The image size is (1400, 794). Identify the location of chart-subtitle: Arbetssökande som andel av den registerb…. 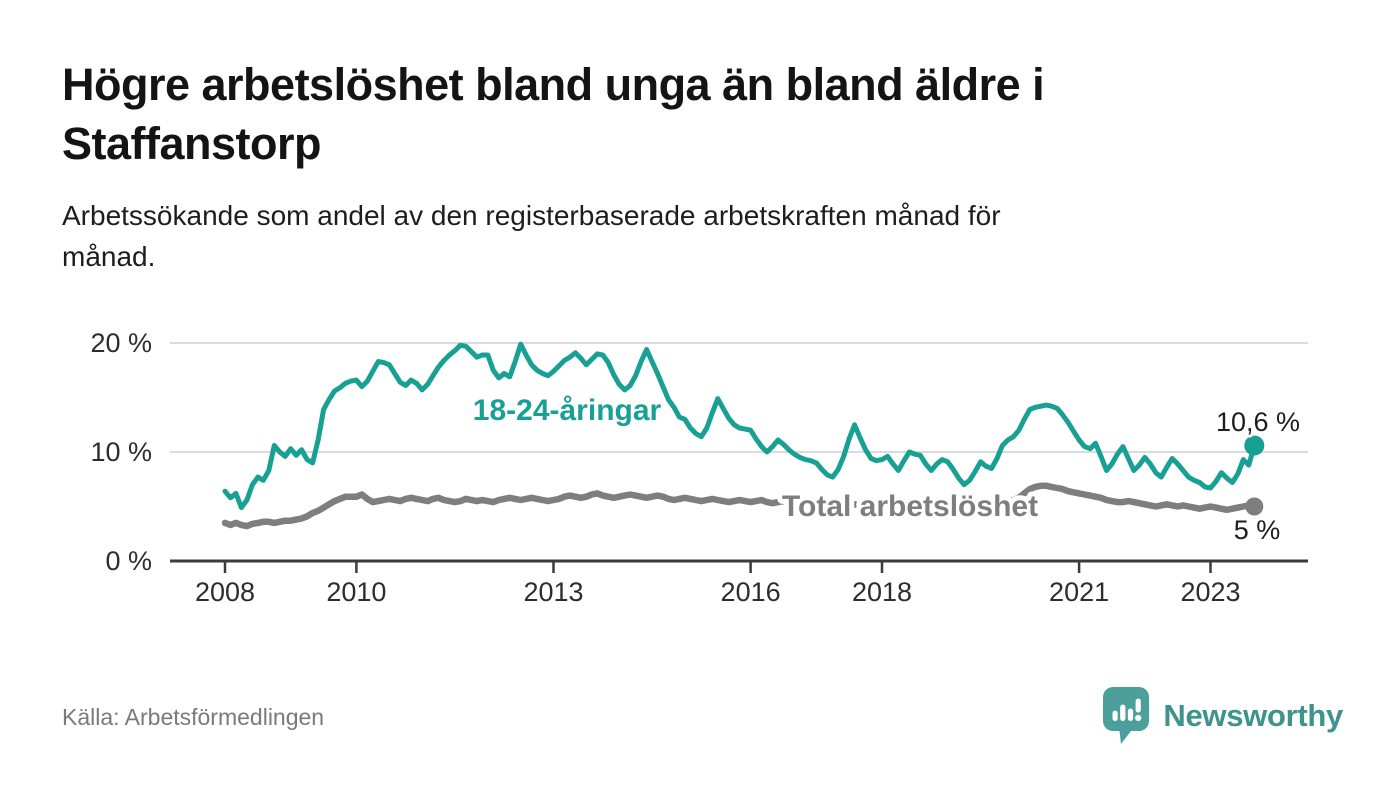
(531, 236).